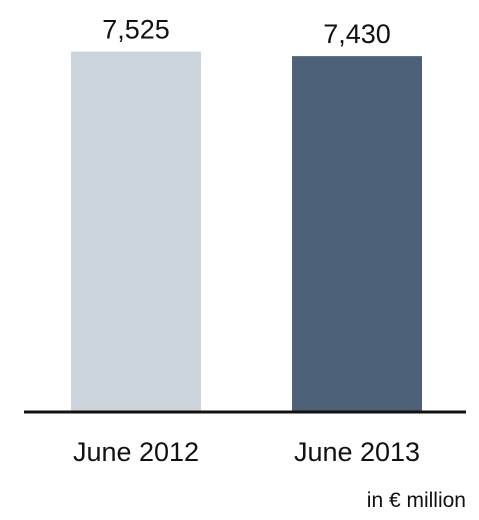 Image resolution: width=479 pixels, height=520 pixels. Describe the element at coordinates (357, 34) in the screenshot. I see `value-label-2: 7,430` at that location.